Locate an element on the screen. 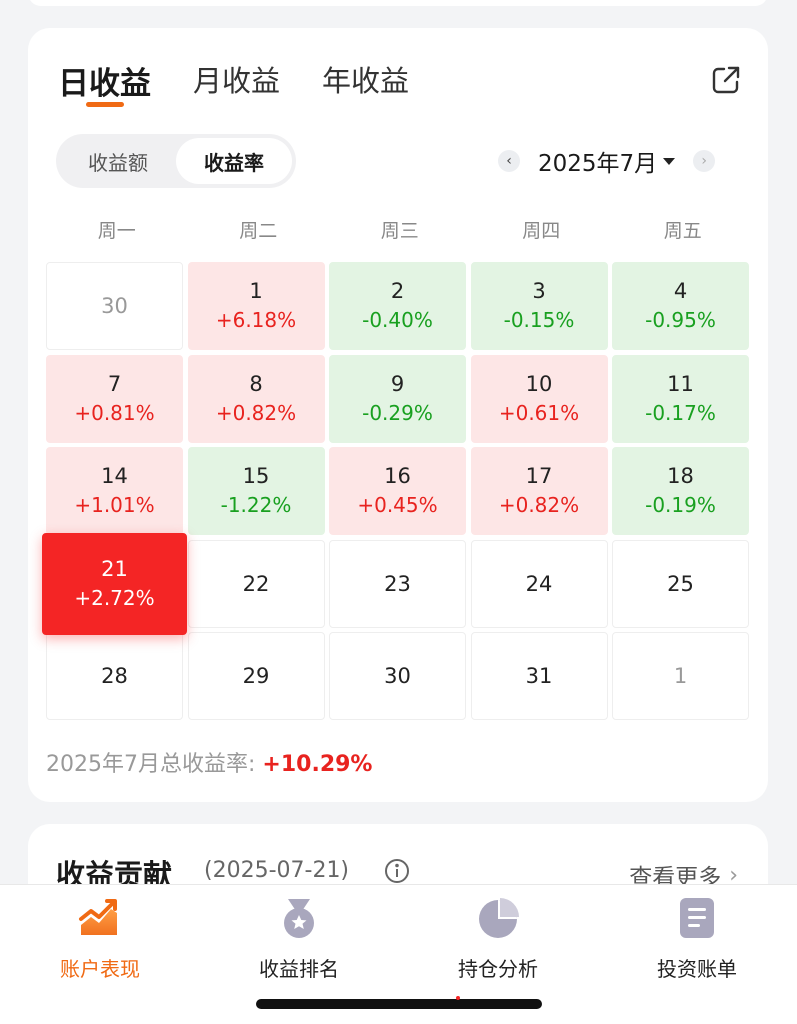 The image size is (797, 1024). day-number: 8 is located at coordinates (256, 383).